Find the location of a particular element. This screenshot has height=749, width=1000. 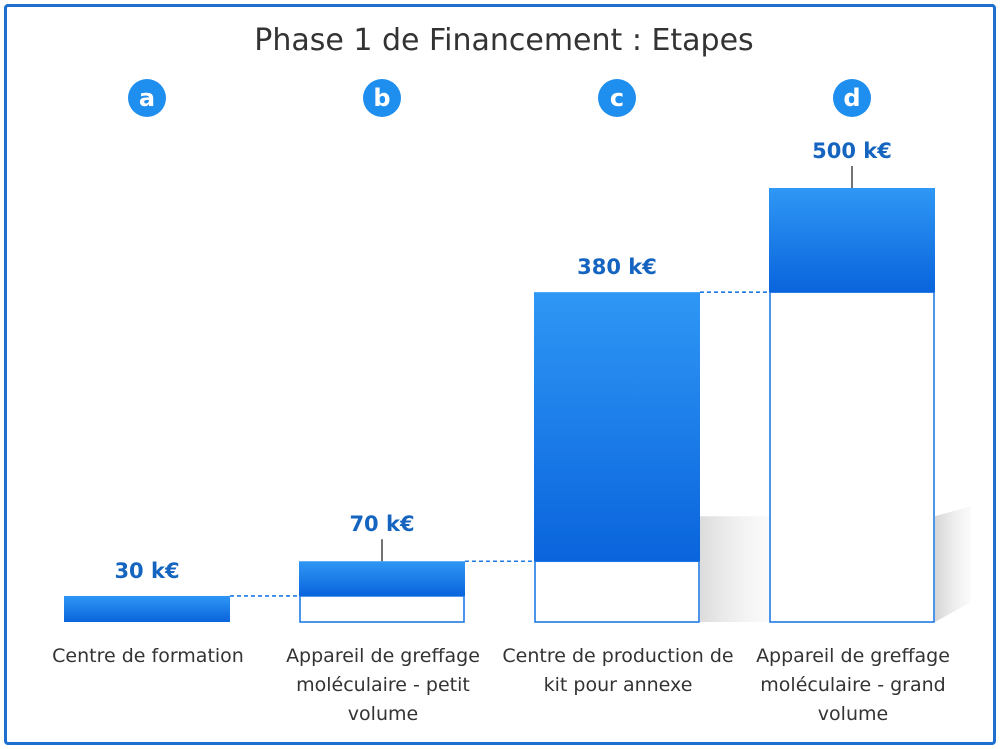

category-label: moléculaire - grand is located at coordinates (852, 685).